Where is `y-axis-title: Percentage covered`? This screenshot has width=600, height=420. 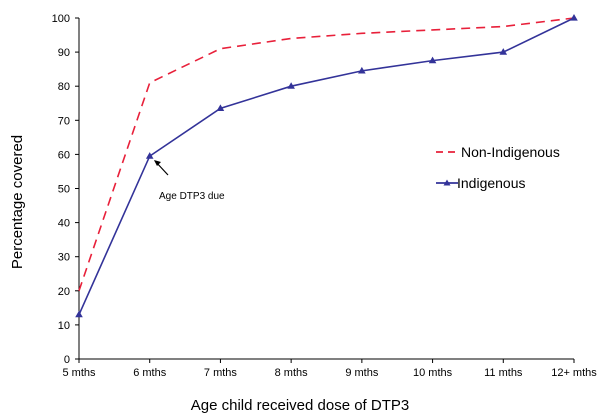 y-axis-title: Percentage covered is located at coordinates (17, 202).